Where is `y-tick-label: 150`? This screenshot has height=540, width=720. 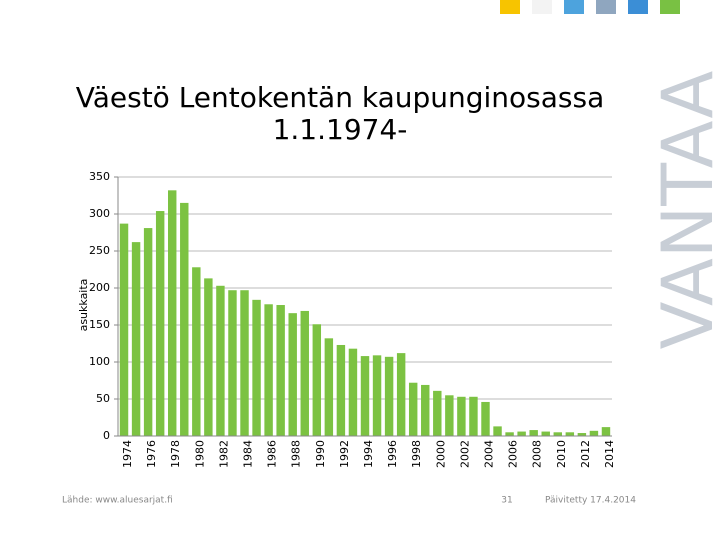 y-tick-label: 150 is located at coordinates (99, 324).